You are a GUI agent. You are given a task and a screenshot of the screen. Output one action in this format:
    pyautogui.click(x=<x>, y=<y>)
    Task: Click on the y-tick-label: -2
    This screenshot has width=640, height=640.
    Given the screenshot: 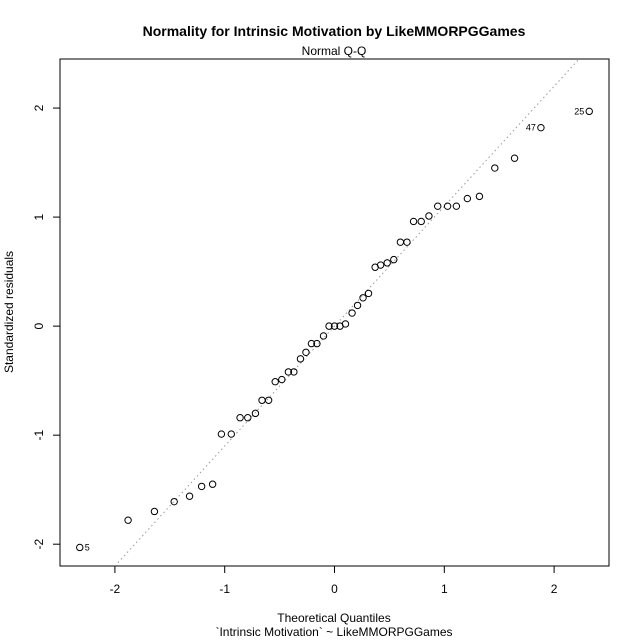 What is the action you would take?
    pyautogui.click(x=39, y=544)
    